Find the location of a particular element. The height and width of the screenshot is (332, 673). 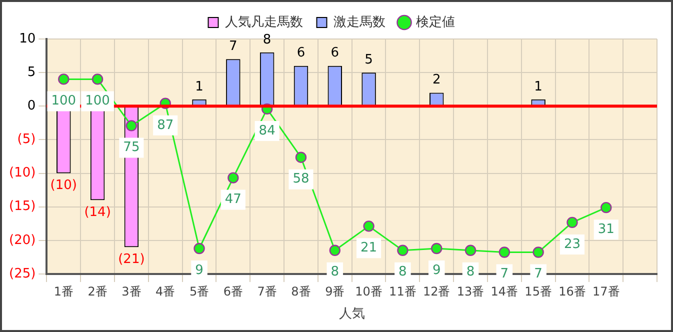

x-tick-label: 4番 is located at coordinates (166, 291).